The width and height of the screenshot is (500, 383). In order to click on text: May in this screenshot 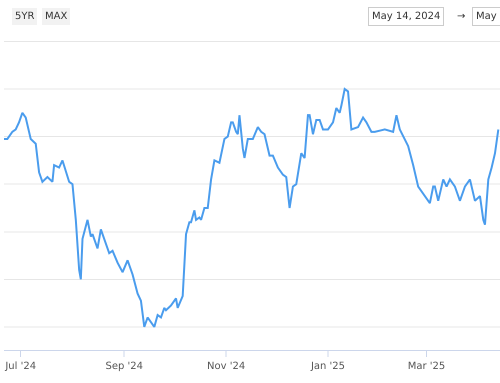, I will do `click(486, 16)`.